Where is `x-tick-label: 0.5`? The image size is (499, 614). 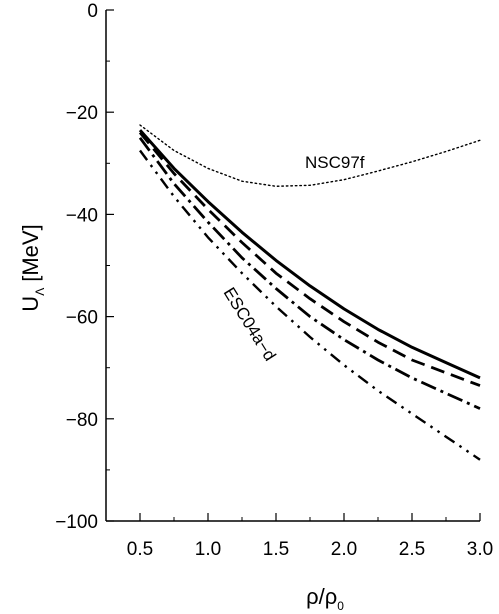
x-tick-label: 0.5 is located at coordinates (140, 549).